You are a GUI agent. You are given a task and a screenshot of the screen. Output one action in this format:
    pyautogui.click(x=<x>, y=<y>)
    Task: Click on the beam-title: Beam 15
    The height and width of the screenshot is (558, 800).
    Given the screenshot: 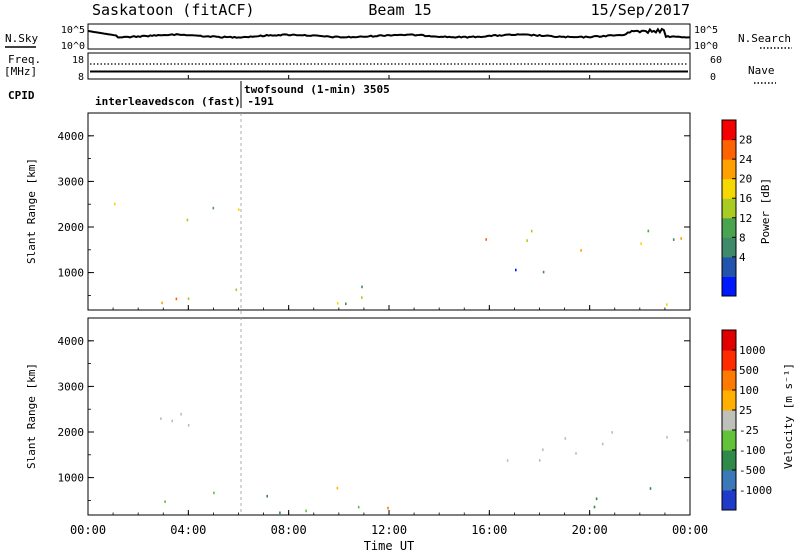 What is the action you would take?
    pyautogui.click(x=399, y=10)
    